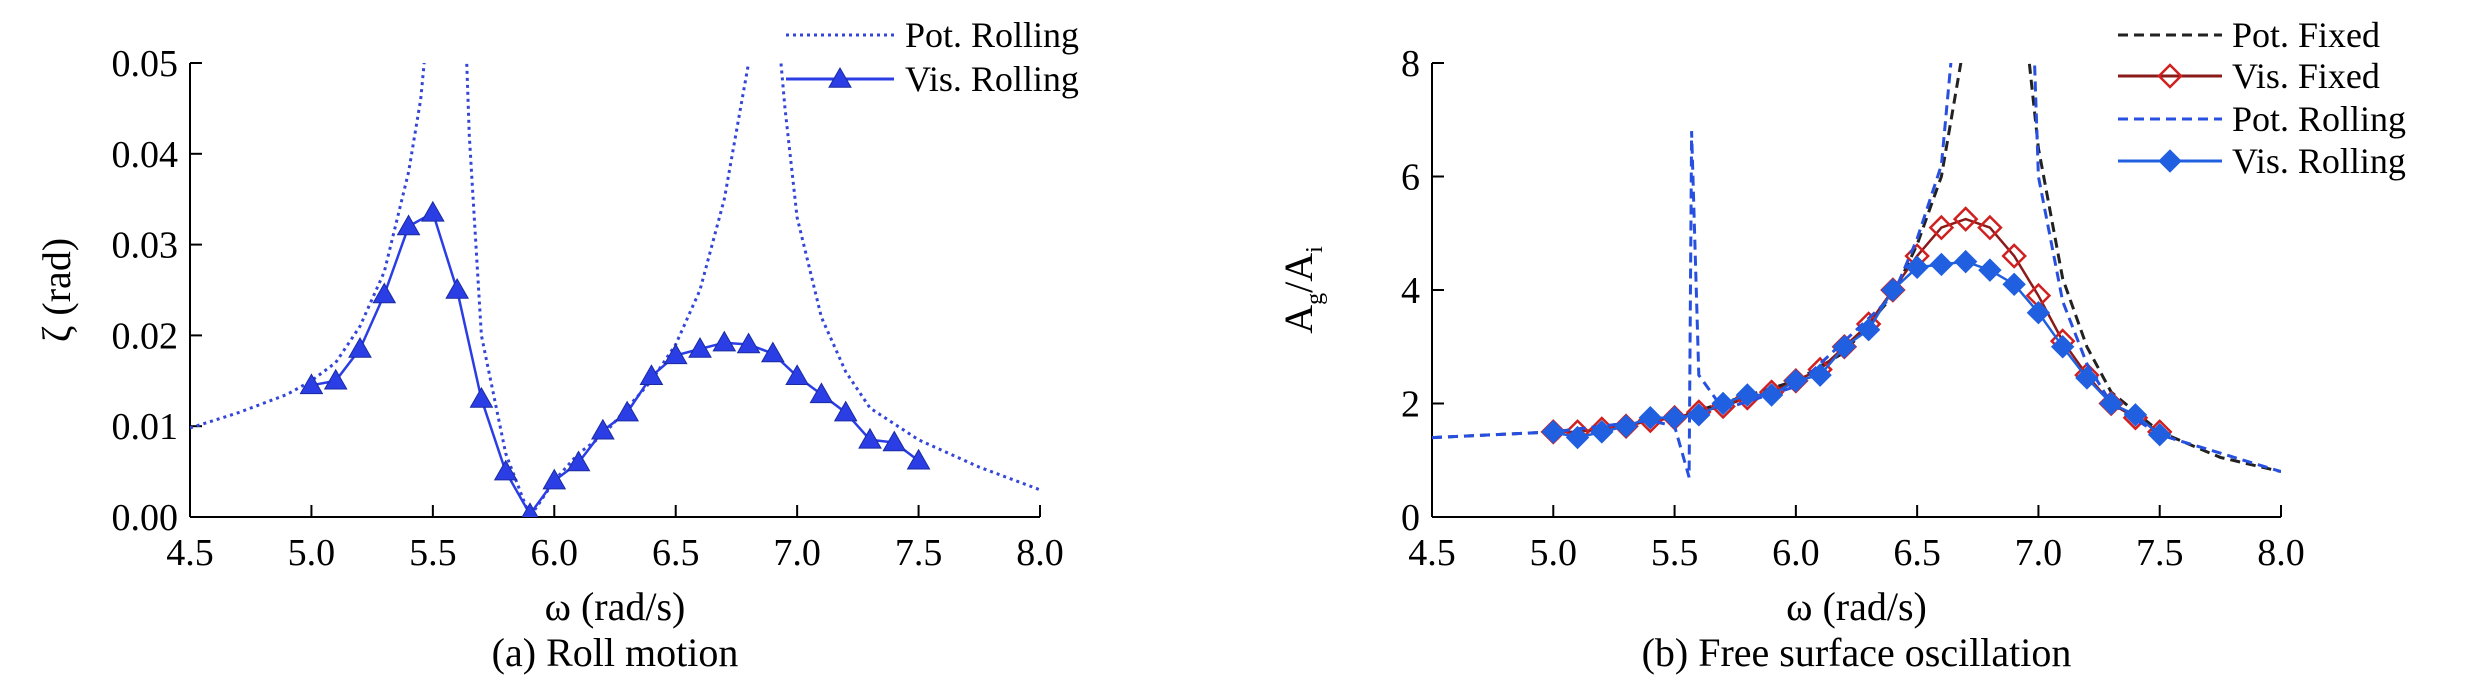  I want to click on y-tick-label: 0.05, so click(145, 64).